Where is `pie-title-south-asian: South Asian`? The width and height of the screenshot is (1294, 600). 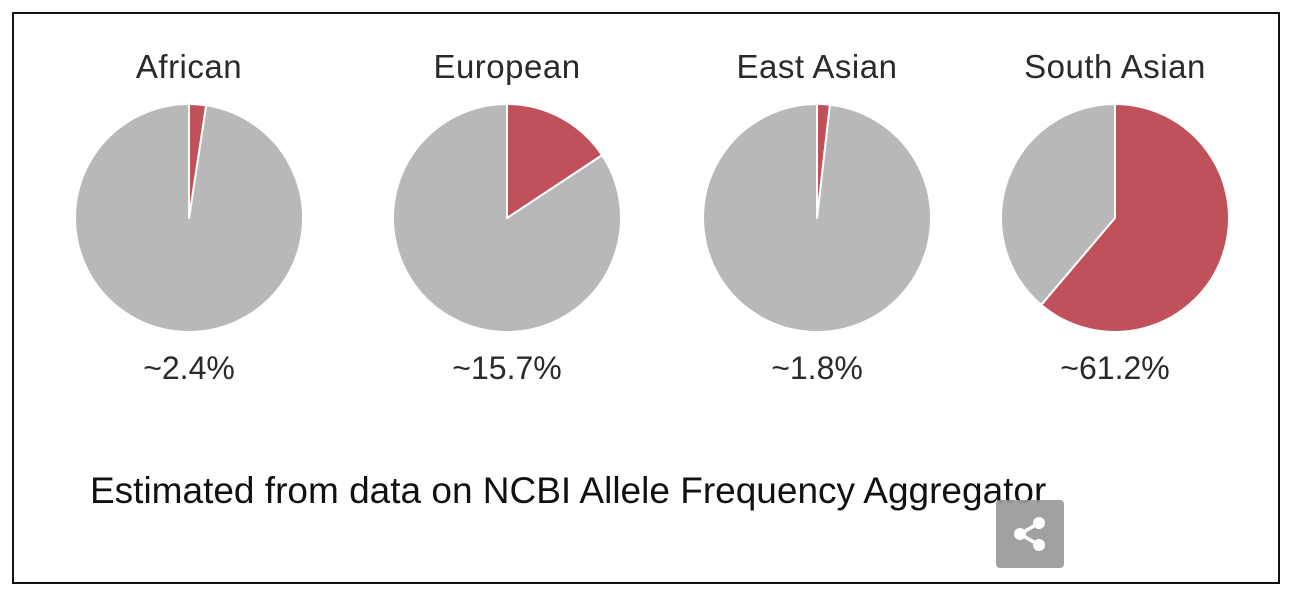 pie-title-south-asian: South Asian is located at coordinates (1115, 66).